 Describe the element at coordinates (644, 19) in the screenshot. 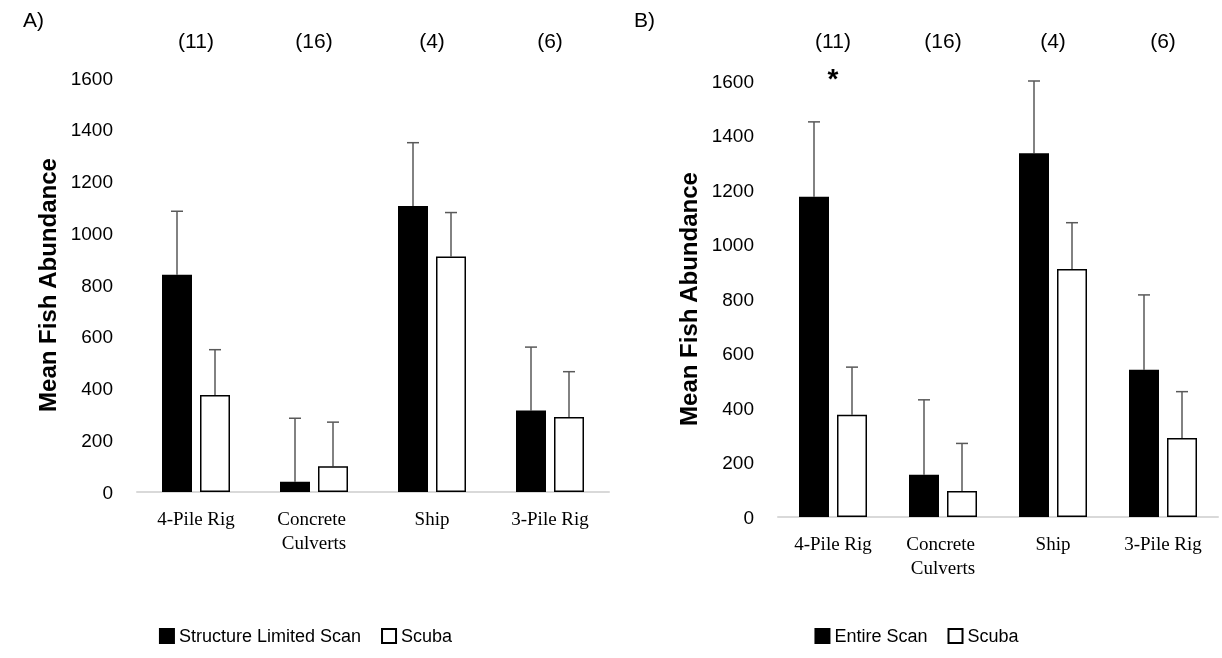

I see `chart-title: B)` at that location.